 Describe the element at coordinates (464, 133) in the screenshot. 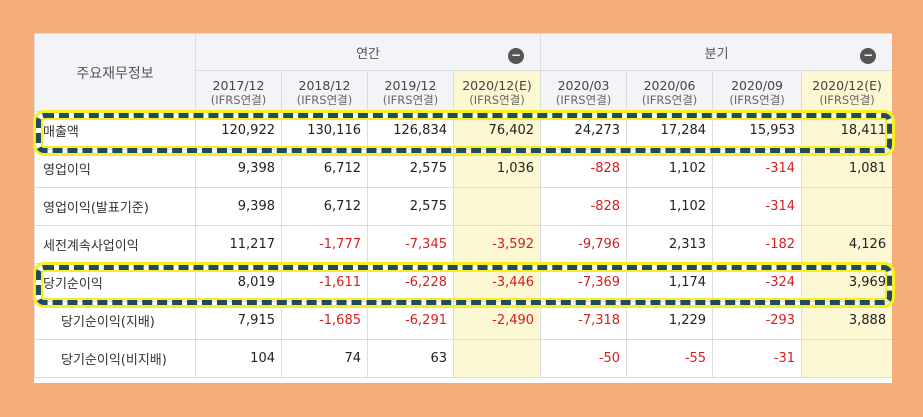

I see `highlight-revenue-row` at that location.